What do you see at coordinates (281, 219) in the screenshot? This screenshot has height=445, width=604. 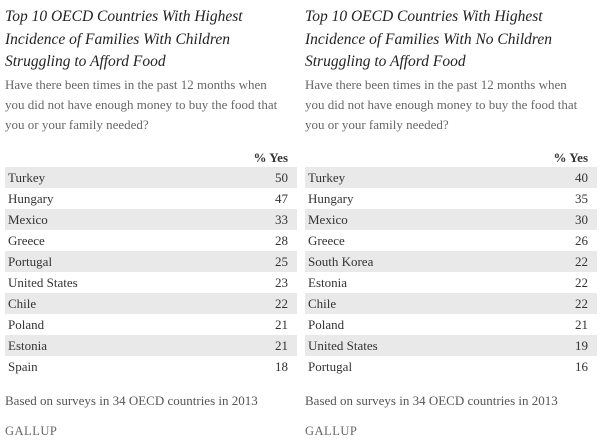 I see `percent: 33` at bounding box center [281, 219].